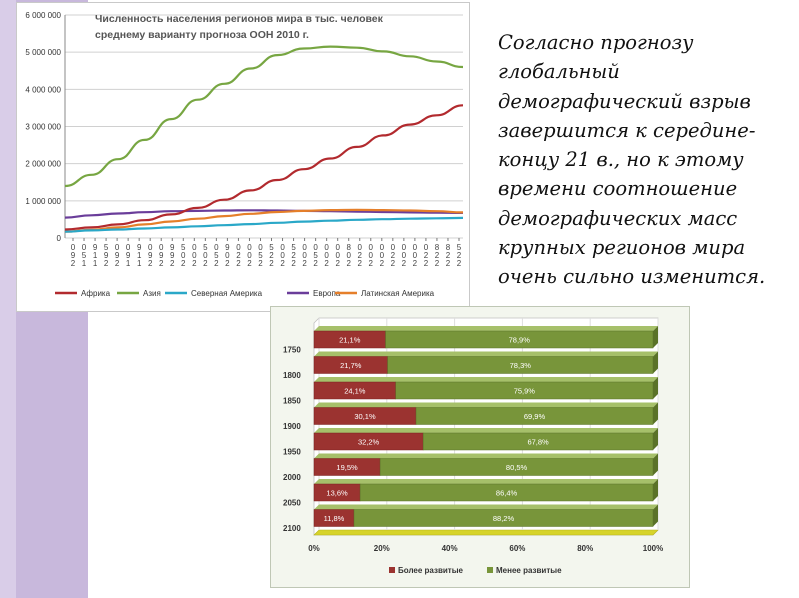  What do you see at coordinates (292, 350) in the screenshot?
I see `y-tick-label: 1750` at bounding box center [292, 350].